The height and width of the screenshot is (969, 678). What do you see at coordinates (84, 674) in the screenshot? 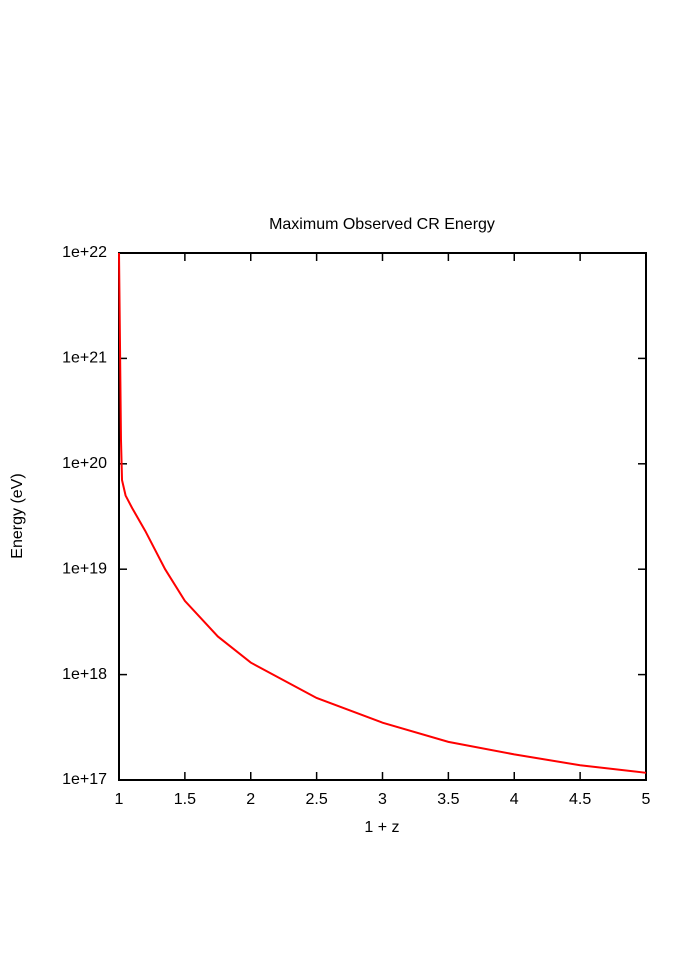
I see `y-tick-label: 1e+18` at bounding box center [84, 674].